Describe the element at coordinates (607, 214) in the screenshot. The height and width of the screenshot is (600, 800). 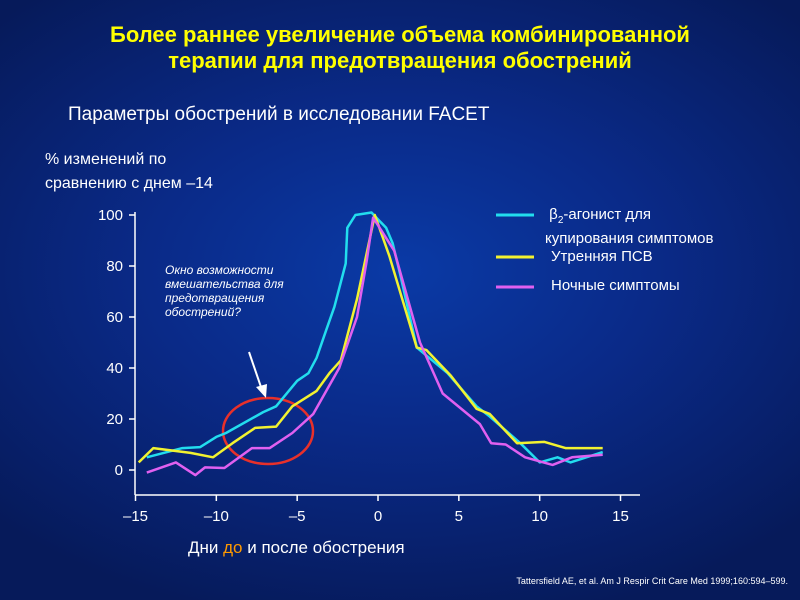
I see `legend-rest: -агонист для` at that location.